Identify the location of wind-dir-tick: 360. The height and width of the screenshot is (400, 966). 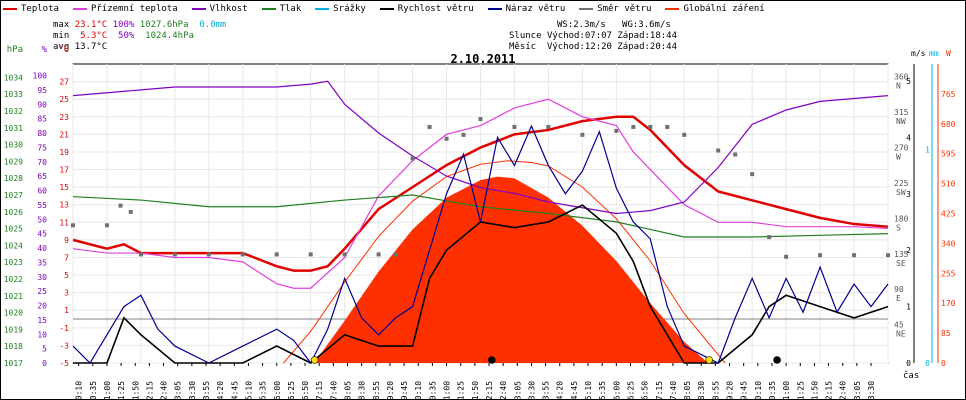
(901, 77).